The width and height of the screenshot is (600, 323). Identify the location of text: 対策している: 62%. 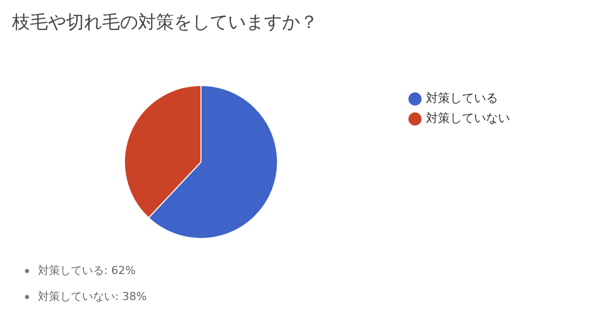
(87, 271).